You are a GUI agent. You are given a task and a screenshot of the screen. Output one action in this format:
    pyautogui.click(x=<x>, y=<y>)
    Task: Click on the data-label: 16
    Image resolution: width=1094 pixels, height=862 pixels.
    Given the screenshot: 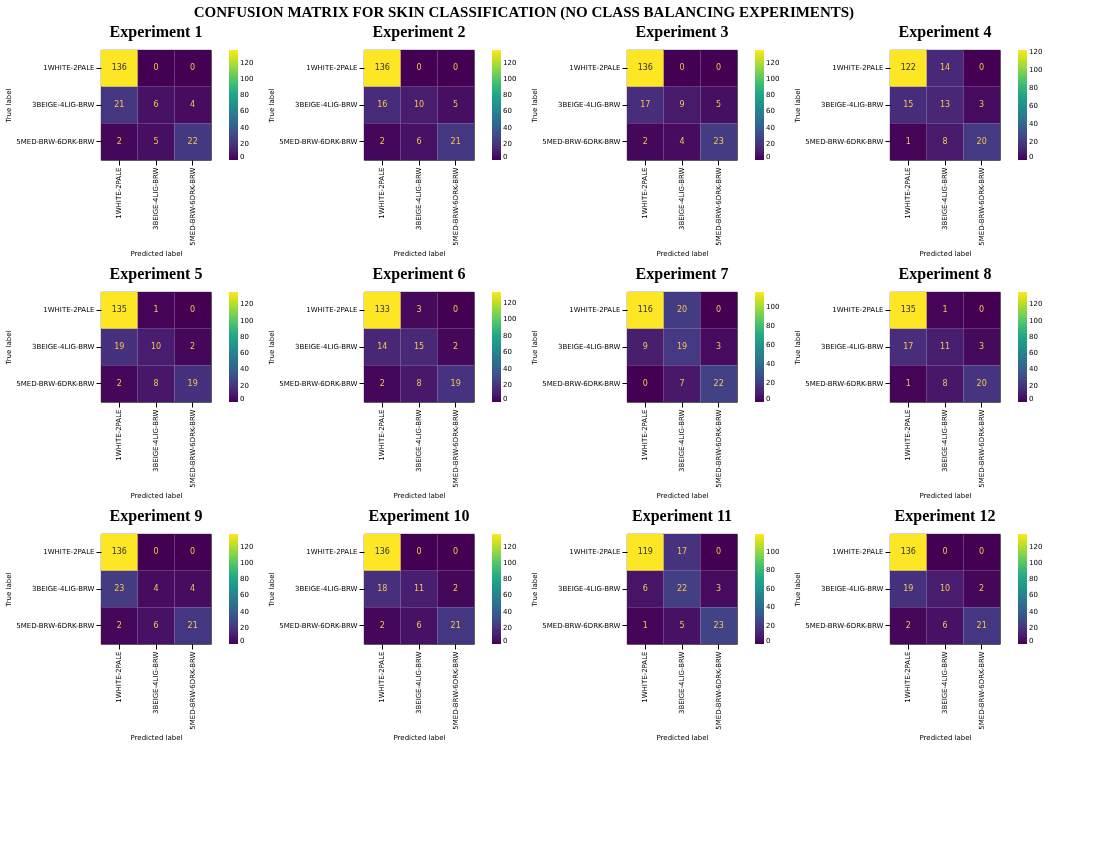 What is the action you would take?
    pyautogui.click(x=382, y=104)
    